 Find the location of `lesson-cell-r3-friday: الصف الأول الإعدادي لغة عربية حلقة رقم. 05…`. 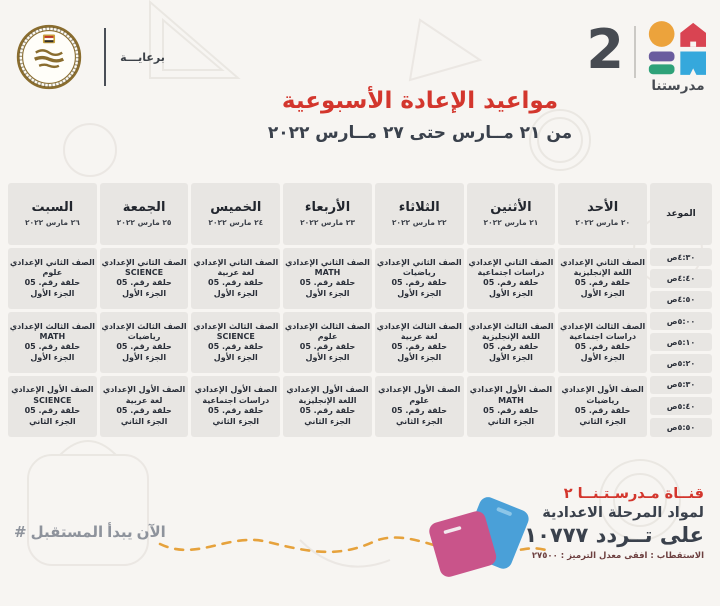

lesson-cell-r3-friday: الصف الأول الإعدادي لغة عربية حلقة رقم. 05… is located at coordinates (144, 406).